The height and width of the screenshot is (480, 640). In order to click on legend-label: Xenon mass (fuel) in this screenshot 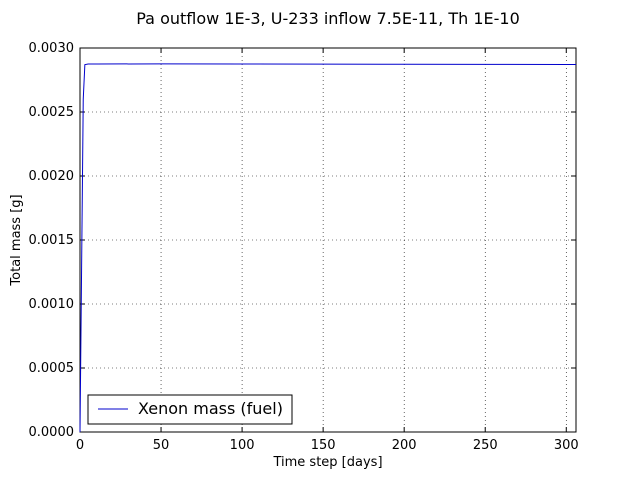, I will do `click(210, 408)`.